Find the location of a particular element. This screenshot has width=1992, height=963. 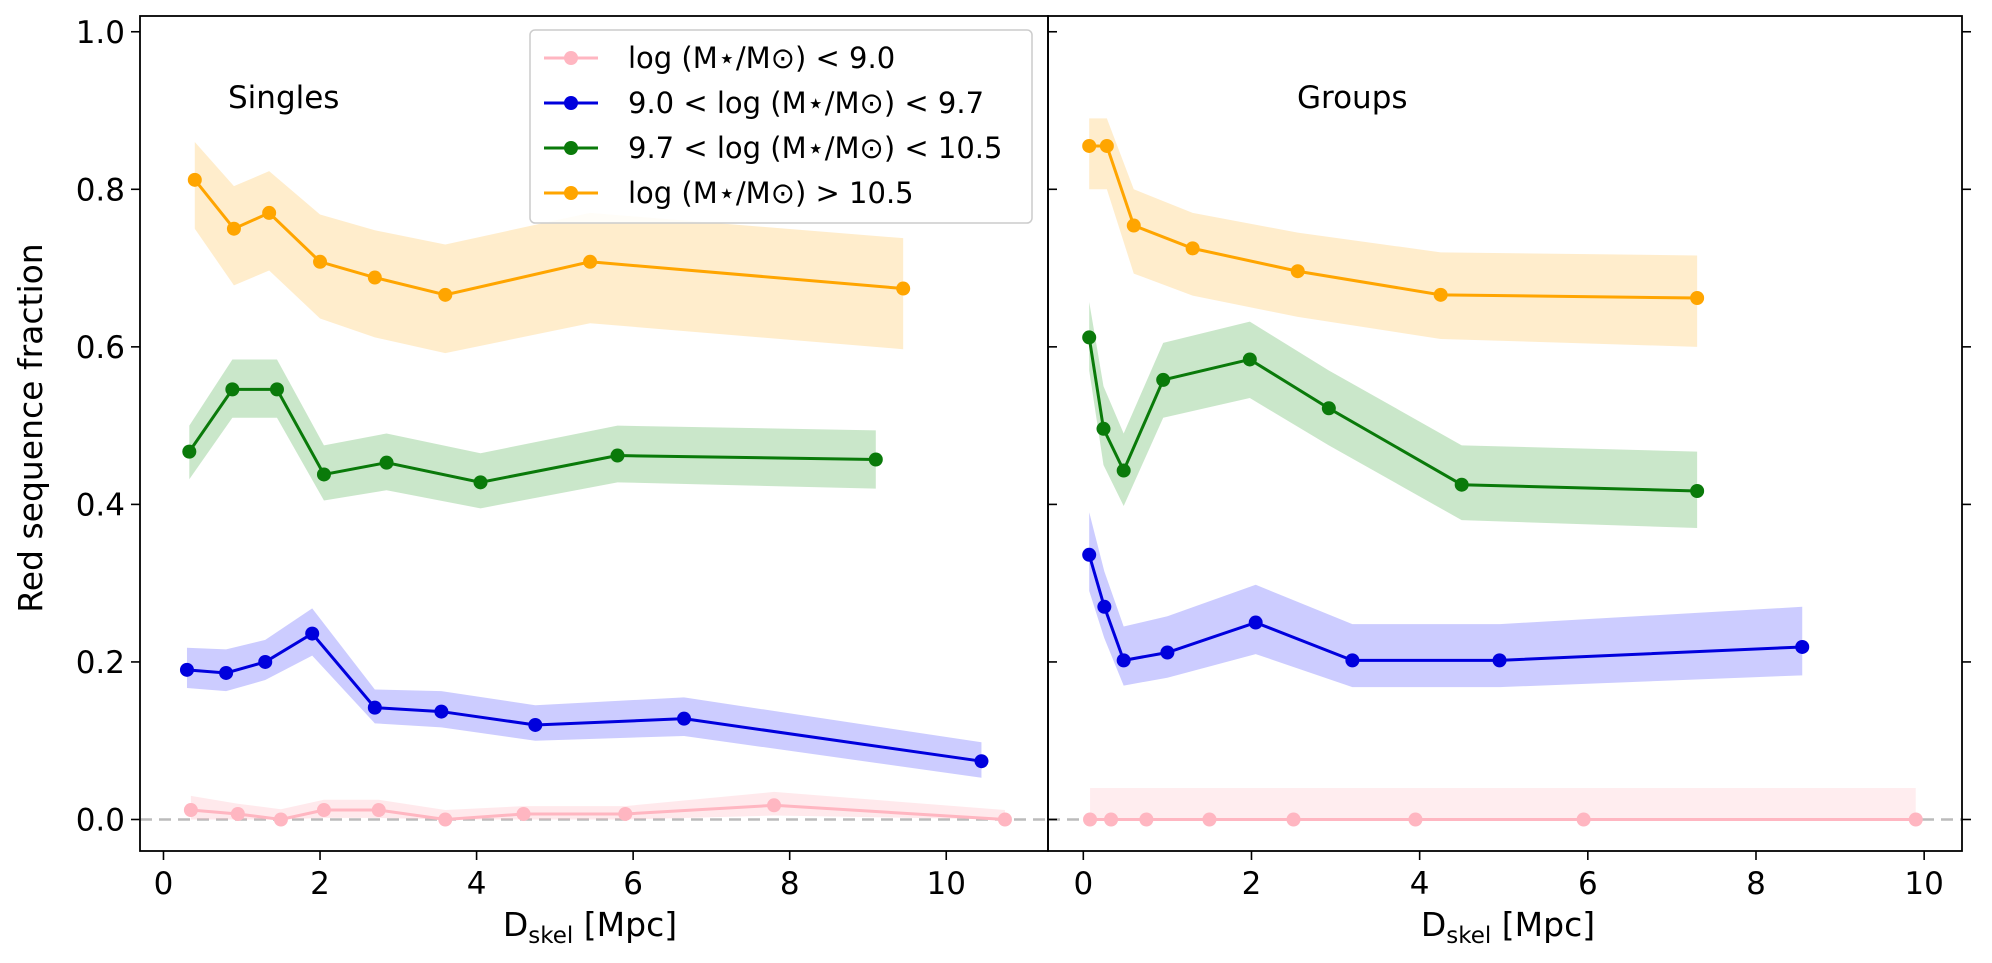

legend-entry-label: 9.0 < log (M⋆/M⊙) < 9.7 is located at coordinates (806, 103).